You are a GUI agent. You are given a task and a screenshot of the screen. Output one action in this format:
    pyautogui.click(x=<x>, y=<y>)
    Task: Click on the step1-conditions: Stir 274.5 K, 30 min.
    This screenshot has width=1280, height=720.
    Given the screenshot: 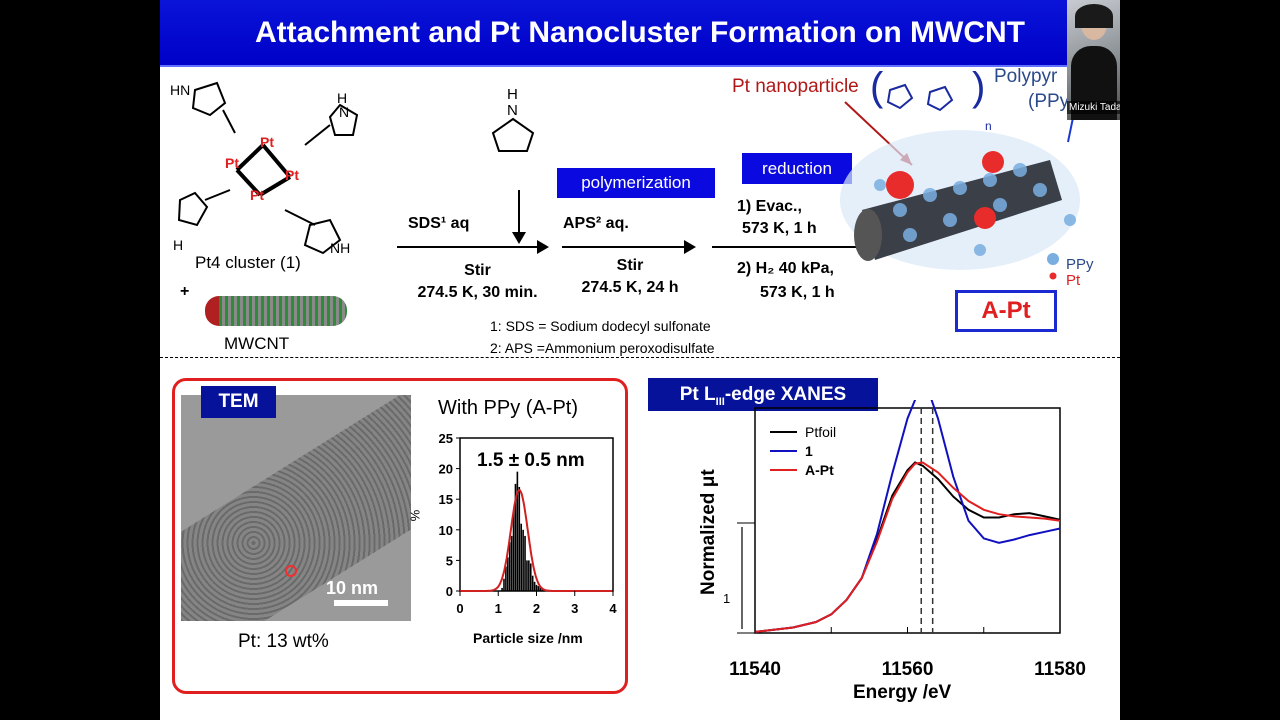 What is the action you would take?
    pyautogui.click(x=477, y=282)
    